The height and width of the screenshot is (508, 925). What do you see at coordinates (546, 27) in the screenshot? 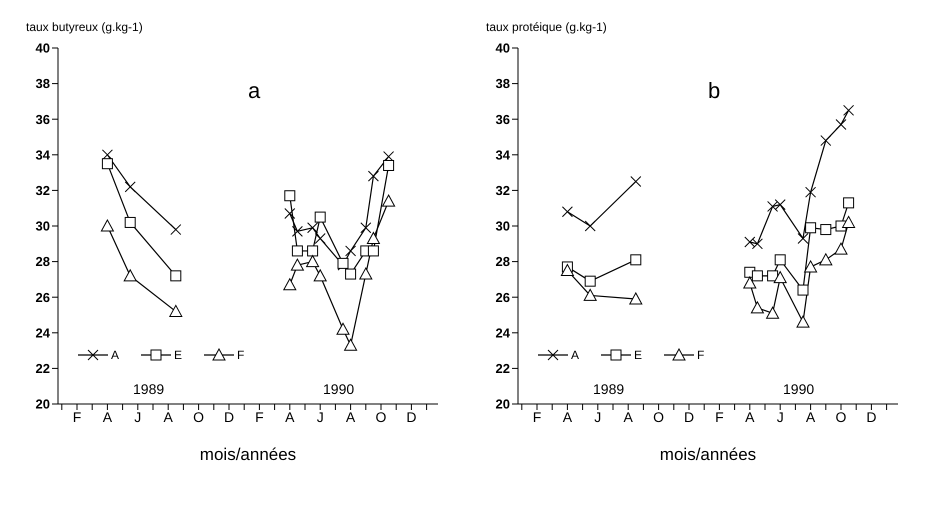
I see `y-axis-title: taux protéique (g.kg-1)` at bounding box center [546, 27].